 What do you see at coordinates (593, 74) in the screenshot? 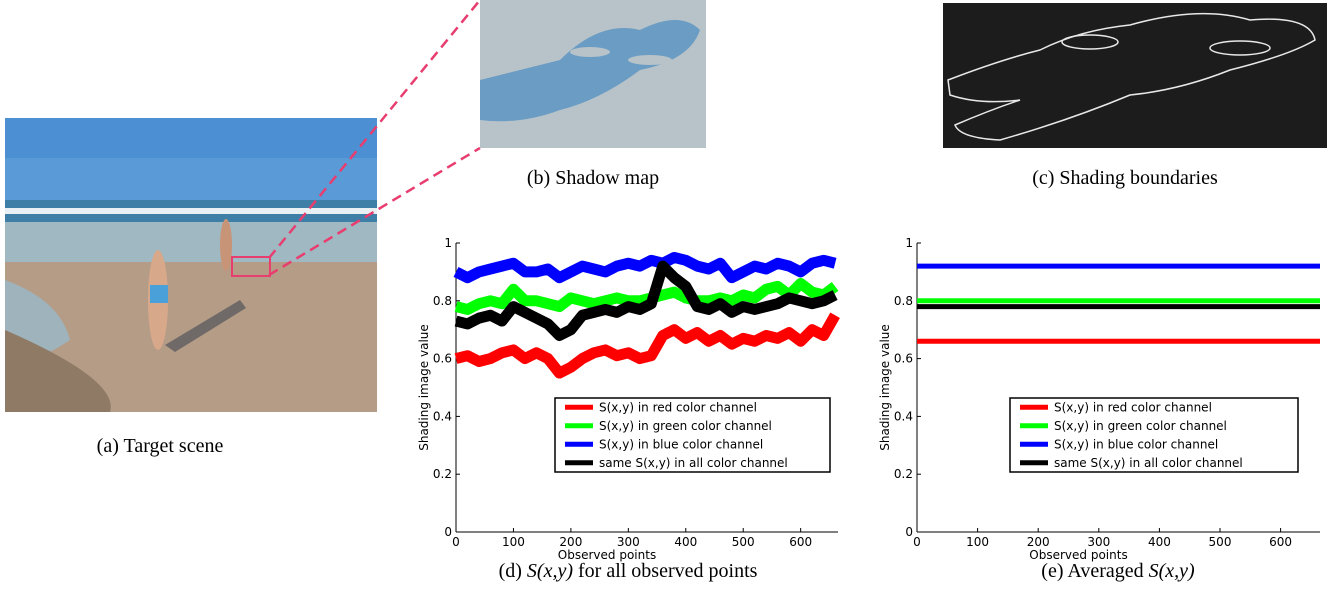
I see `shadow-map-photo` at bounding box center [593, 74].